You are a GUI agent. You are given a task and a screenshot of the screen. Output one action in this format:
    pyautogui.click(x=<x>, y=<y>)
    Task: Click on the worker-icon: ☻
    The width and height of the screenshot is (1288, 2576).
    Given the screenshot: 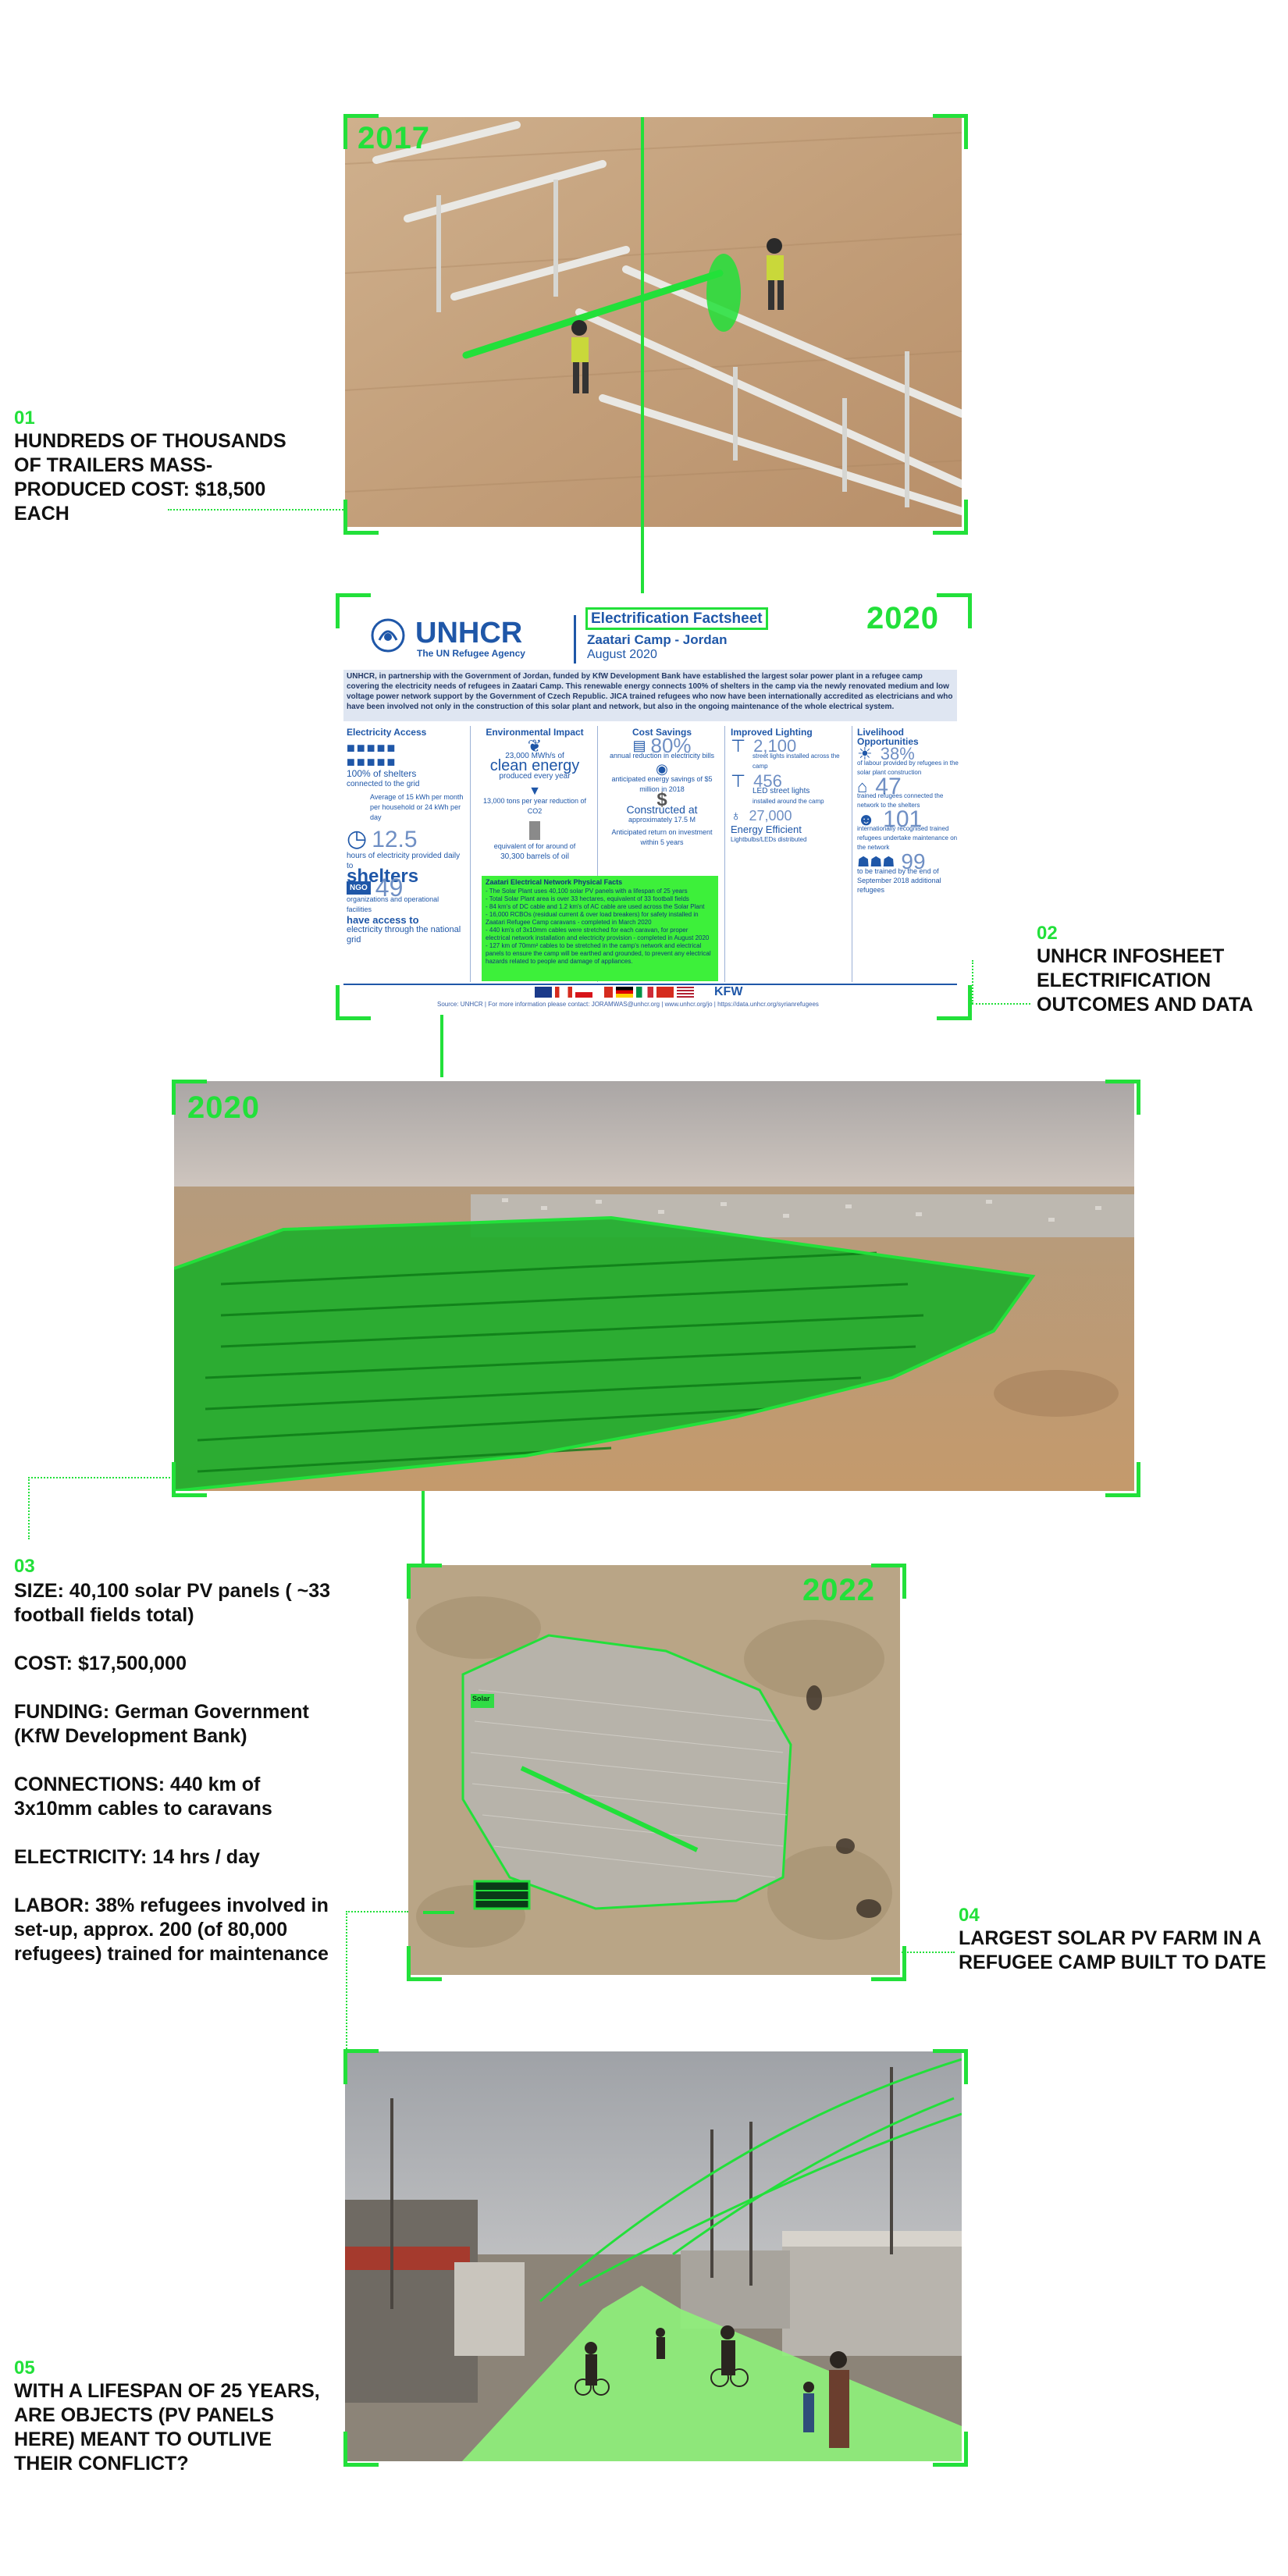 What is the action you would take?
    pyautogui.click(x=866, y=819)
    